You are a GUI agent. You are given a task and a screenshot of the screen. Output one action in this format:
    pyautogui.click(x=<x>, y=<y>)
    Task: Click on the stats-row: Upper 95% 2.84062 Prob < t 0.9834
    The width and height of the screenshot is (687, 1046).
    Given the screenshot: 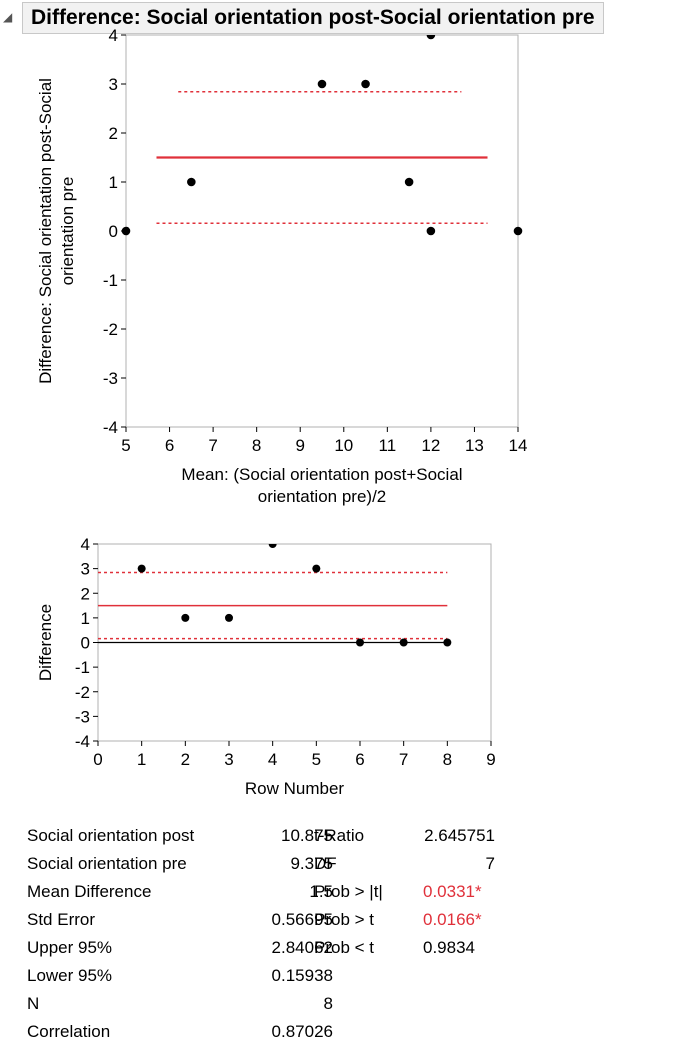 What is the action you would take?
    pyautogui.click(x=267, y=948)
    